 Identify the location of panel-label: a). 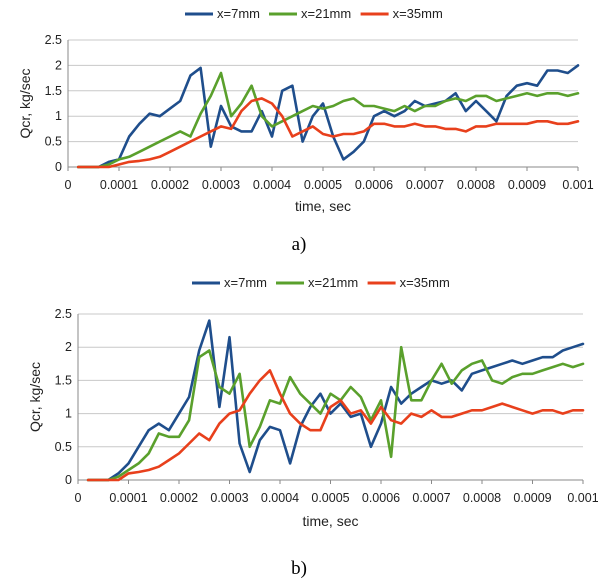
(299, 244).